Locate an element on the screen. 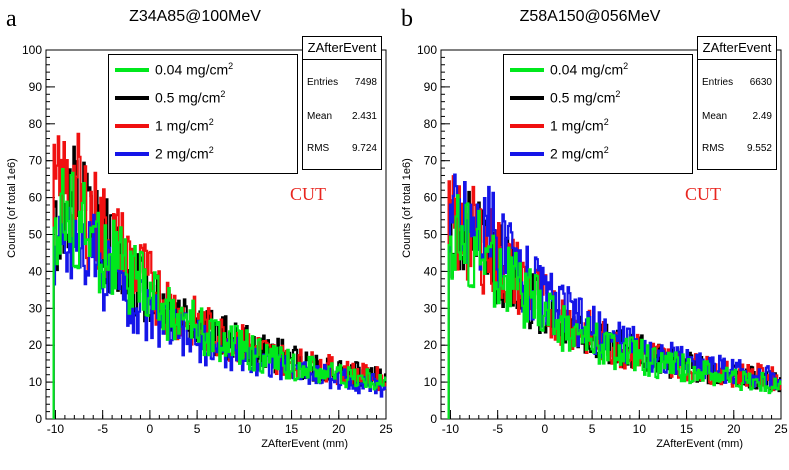 The image size is (789, 470). panel-letter: a is located at coordinates (11, 19).